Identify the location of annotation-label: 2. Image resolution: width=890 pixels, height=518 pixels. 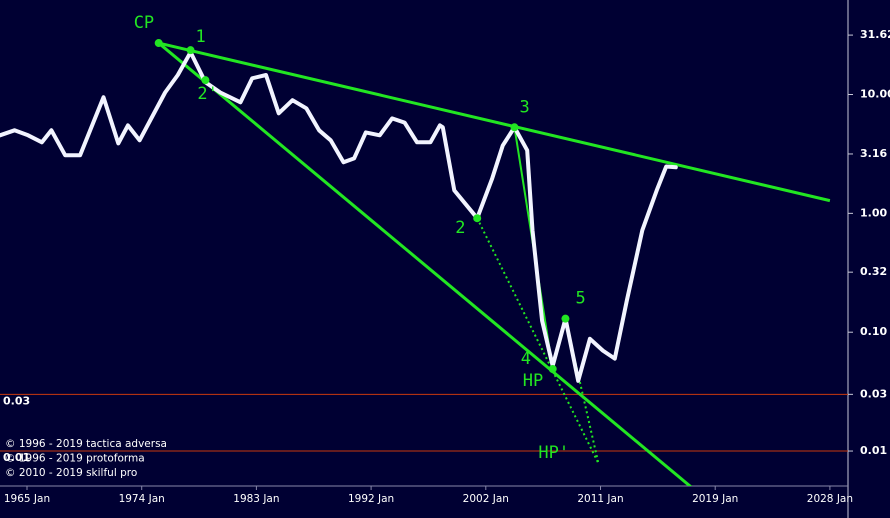
(460, 228).